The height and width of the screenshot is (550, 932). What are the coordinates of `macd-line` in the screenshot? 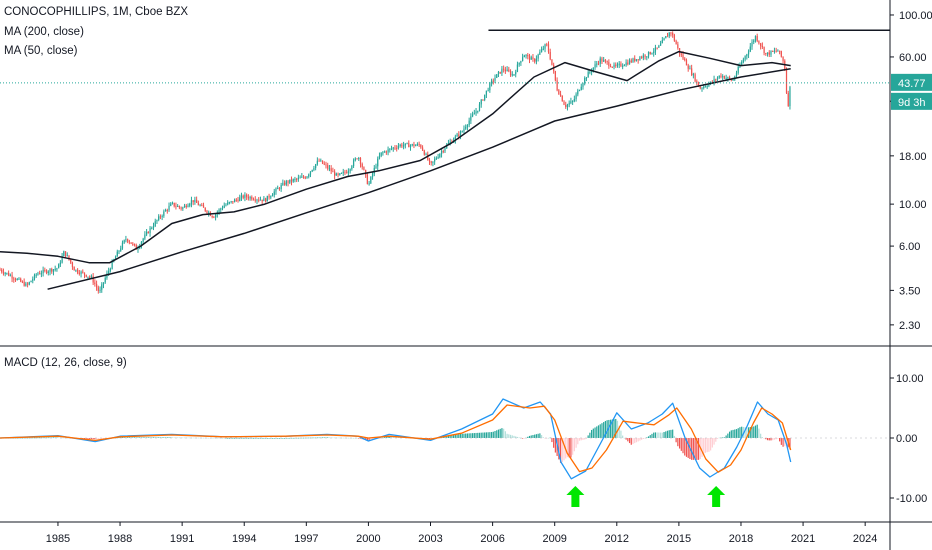 It's located at (396, 439).